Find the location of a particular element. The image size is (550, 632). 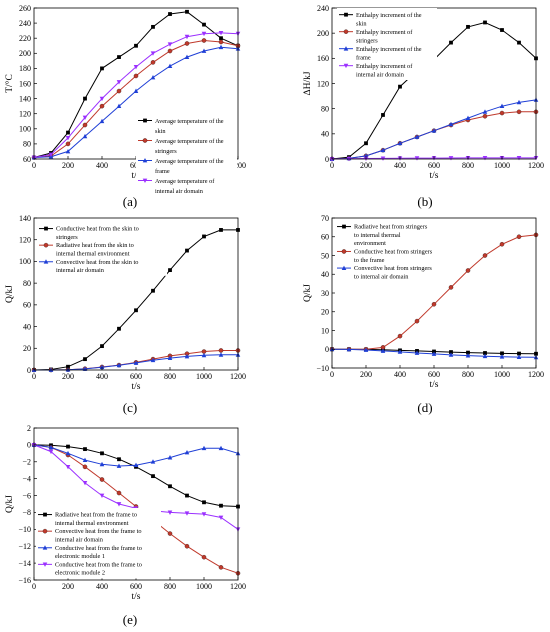

y-tick-label-e-8: 0 is located at coordinates (29, 445).